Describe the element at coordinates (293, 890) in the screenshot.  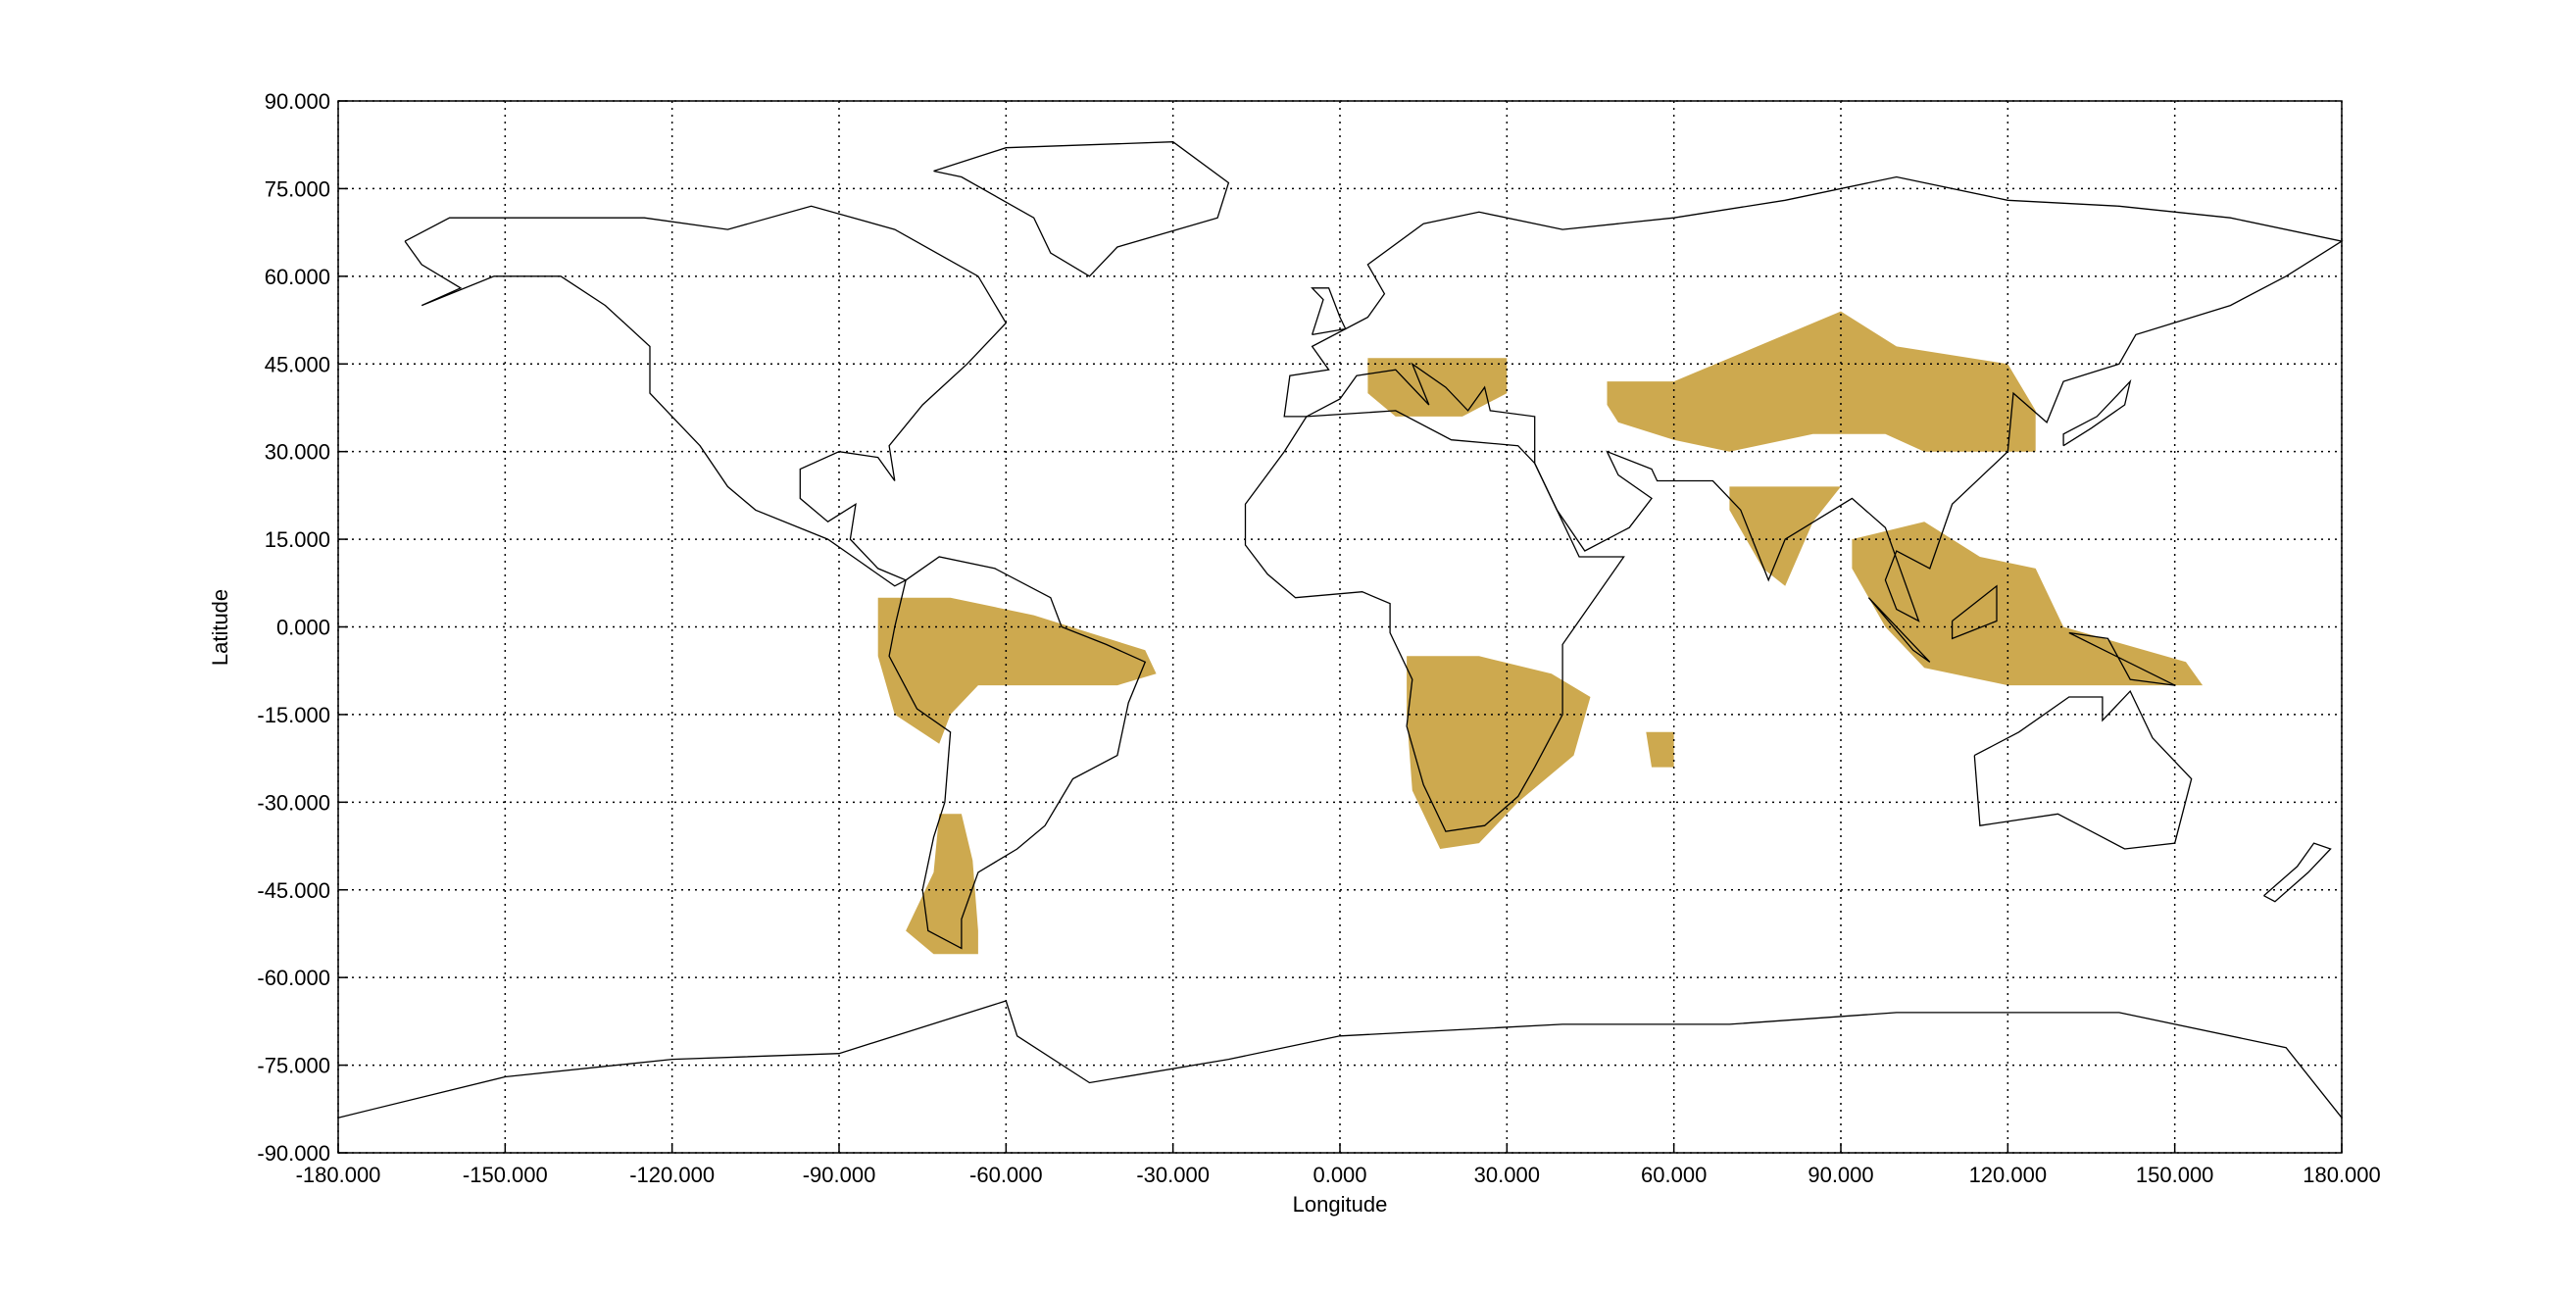
I see `y-tick-label: -45.000` at that location.